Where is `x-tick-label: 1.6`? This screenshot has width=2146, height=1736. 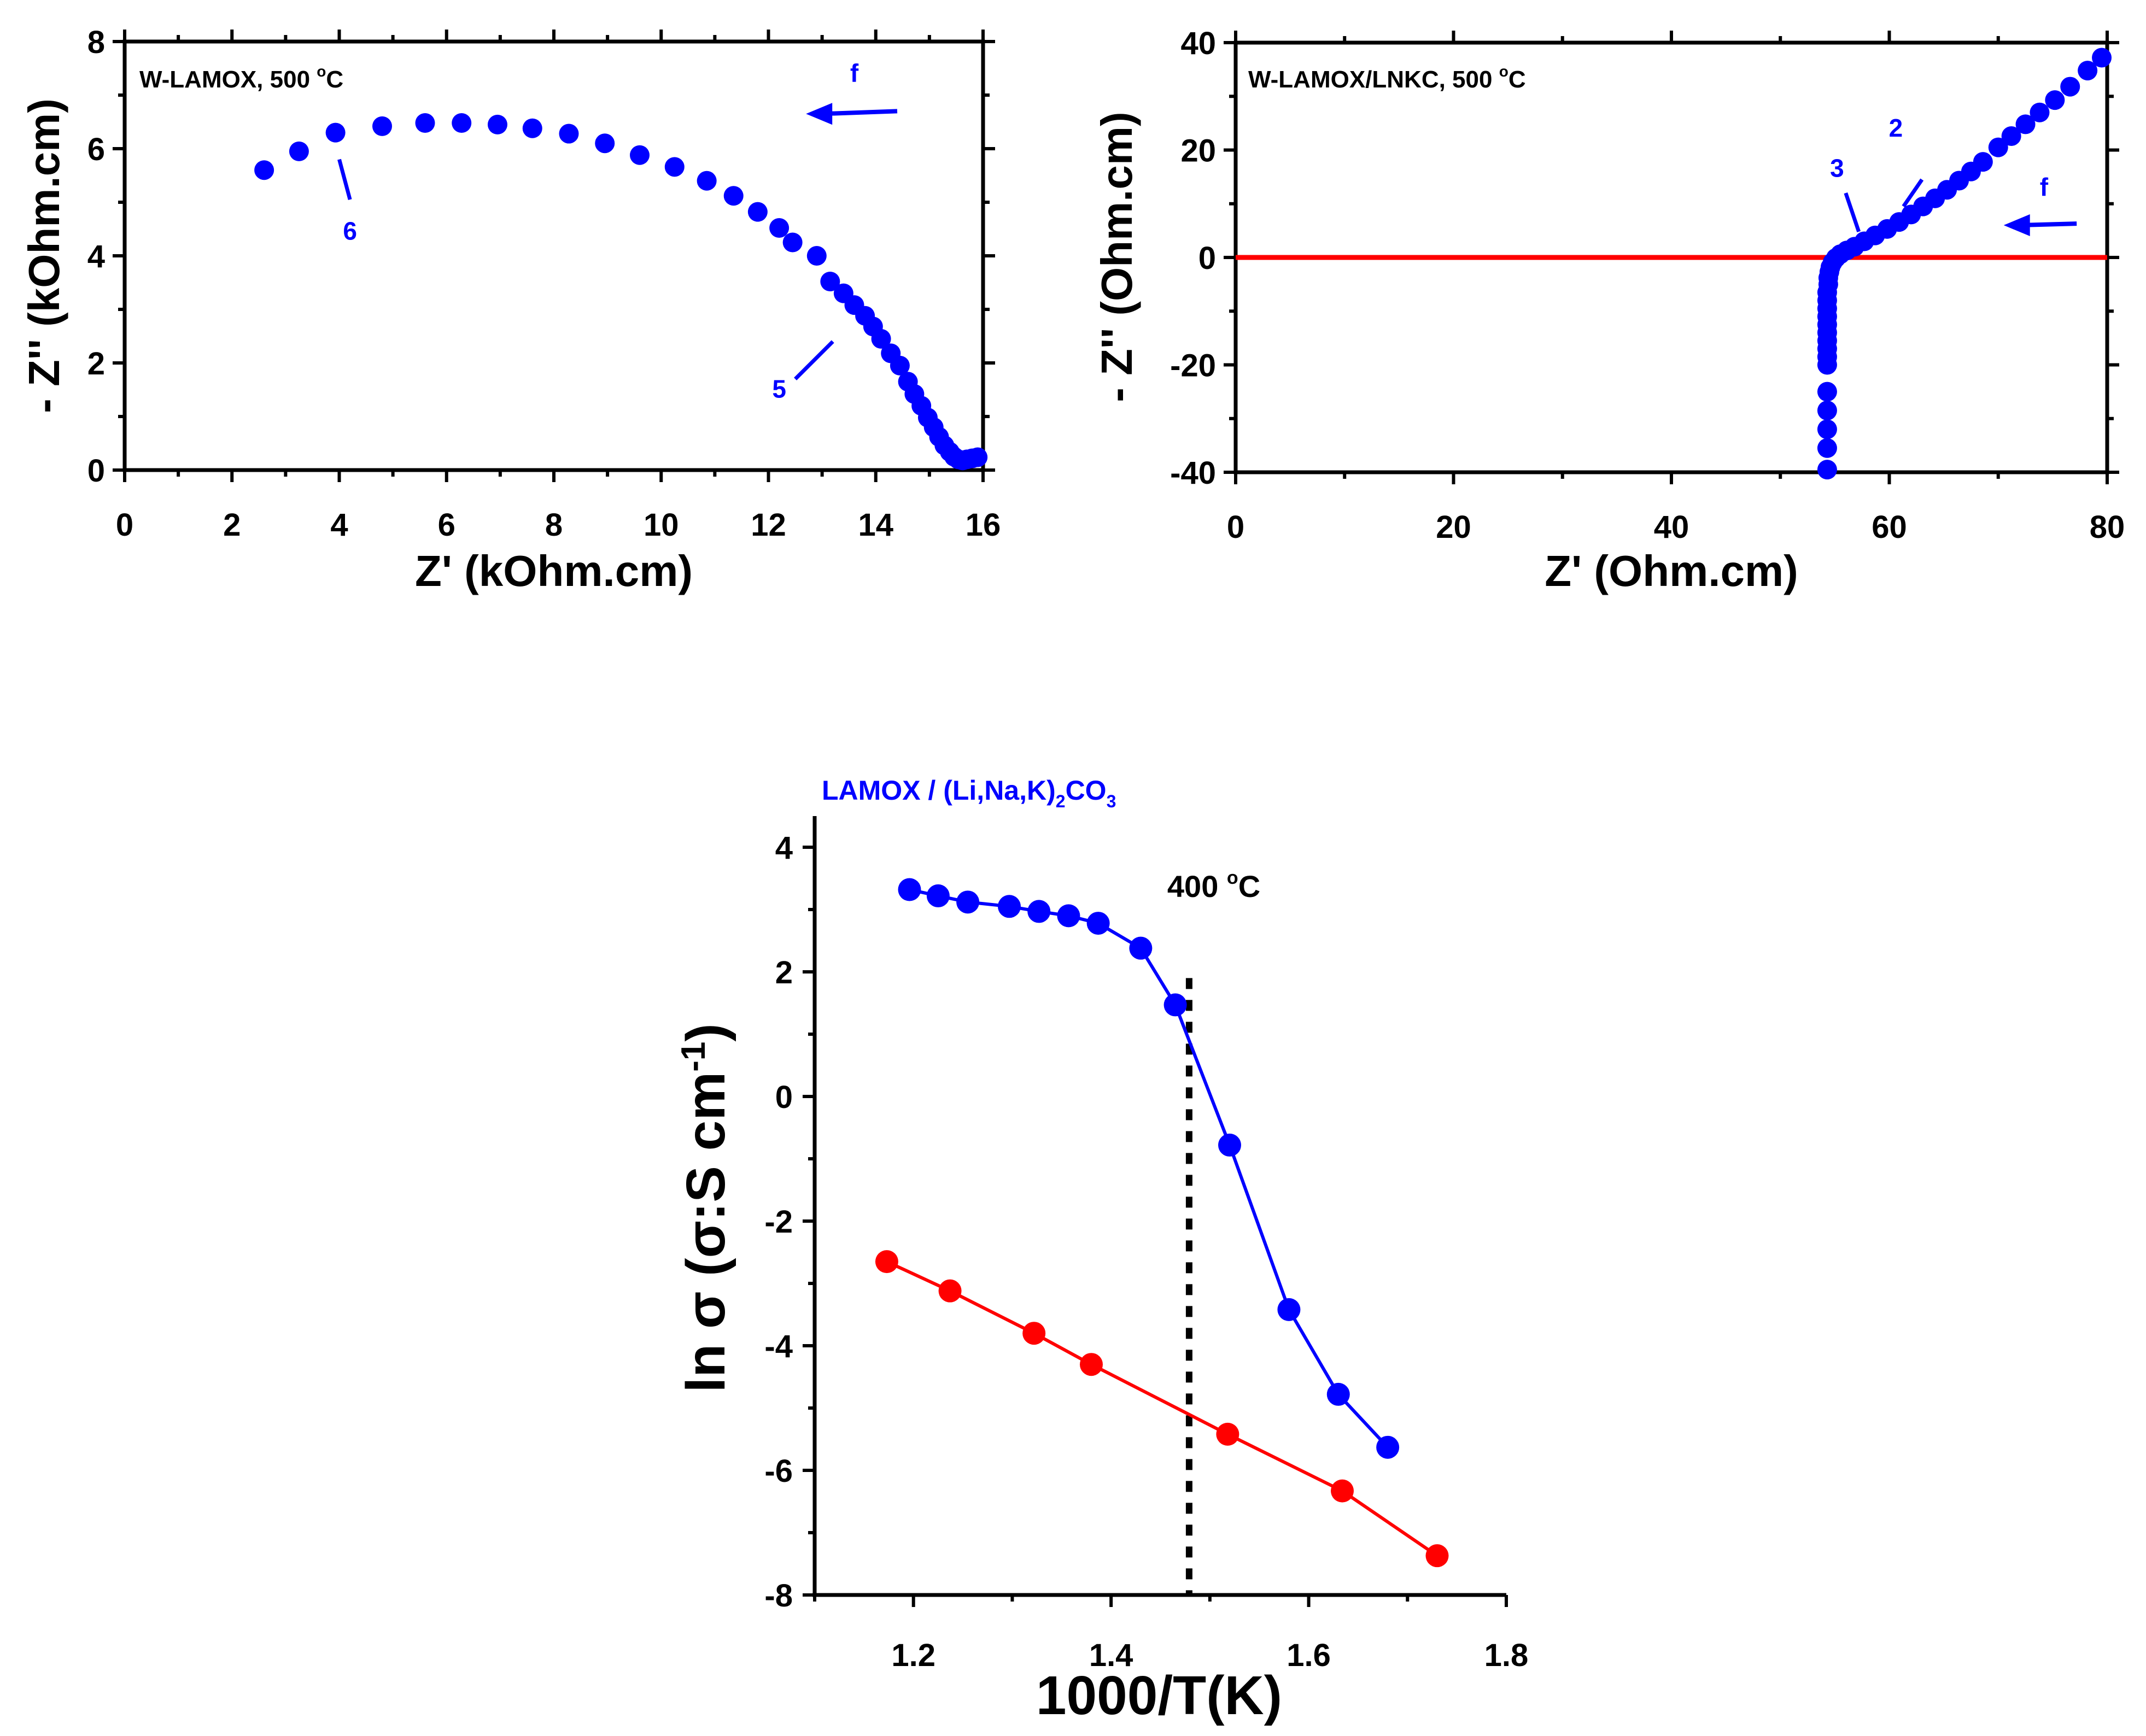 x-tick-label: 1.6 is located at coordinates (1309, 1655).